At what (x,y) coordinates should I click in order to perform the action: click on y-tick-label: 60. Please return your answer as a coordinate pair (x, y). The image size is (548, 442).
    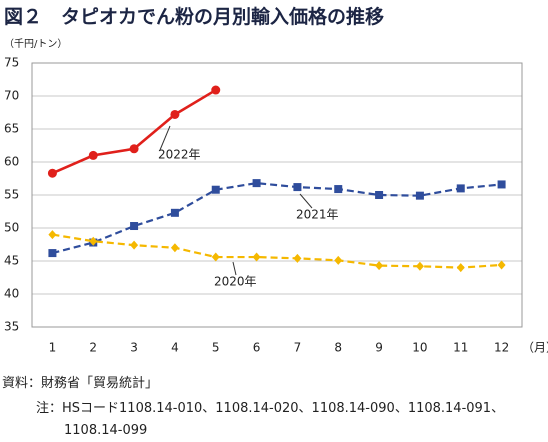
    Looking at the image, I should click on (11, 162).